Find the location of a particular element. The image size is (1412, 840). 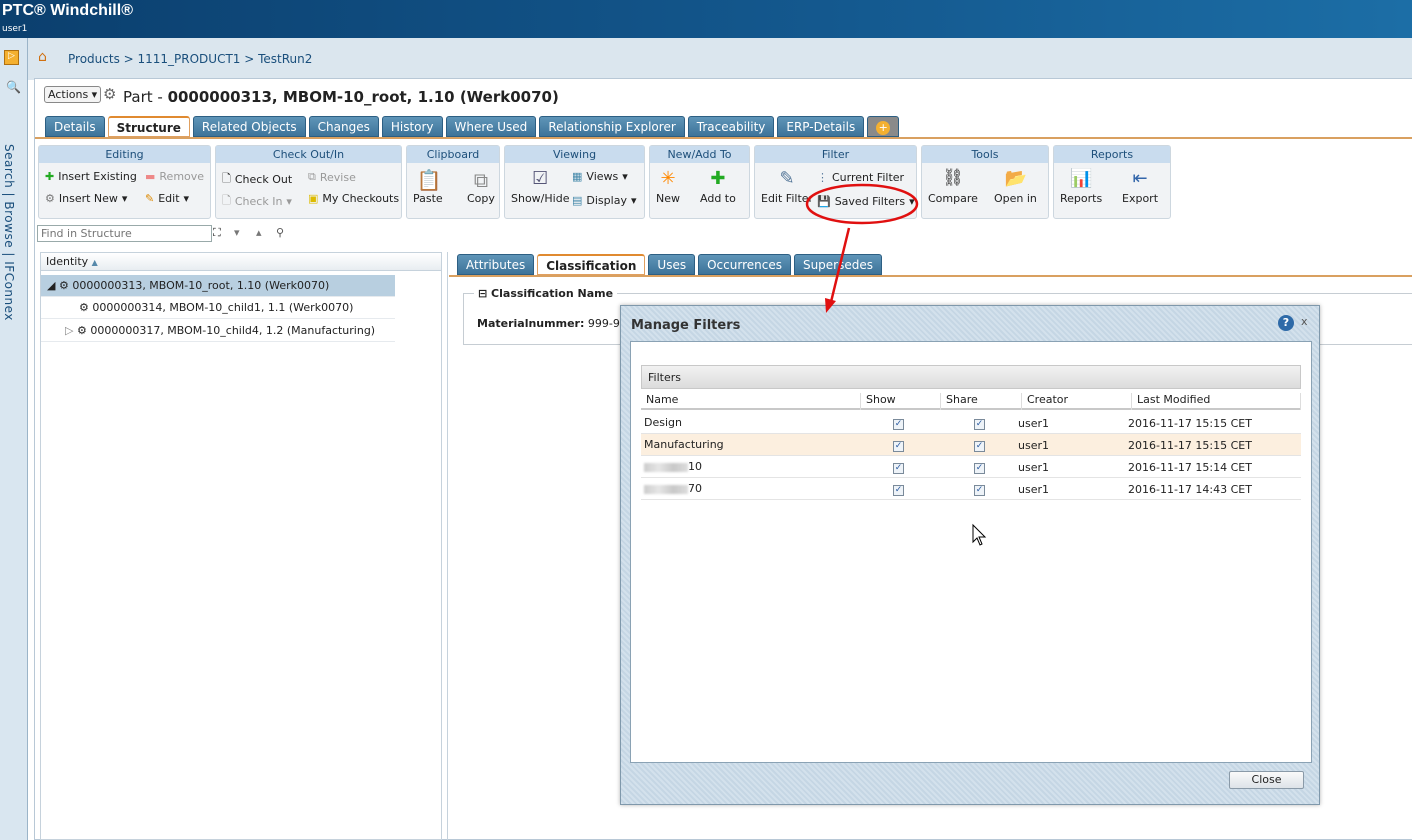

find-previous-icon: ▴ is located at coordinates (259, 232).